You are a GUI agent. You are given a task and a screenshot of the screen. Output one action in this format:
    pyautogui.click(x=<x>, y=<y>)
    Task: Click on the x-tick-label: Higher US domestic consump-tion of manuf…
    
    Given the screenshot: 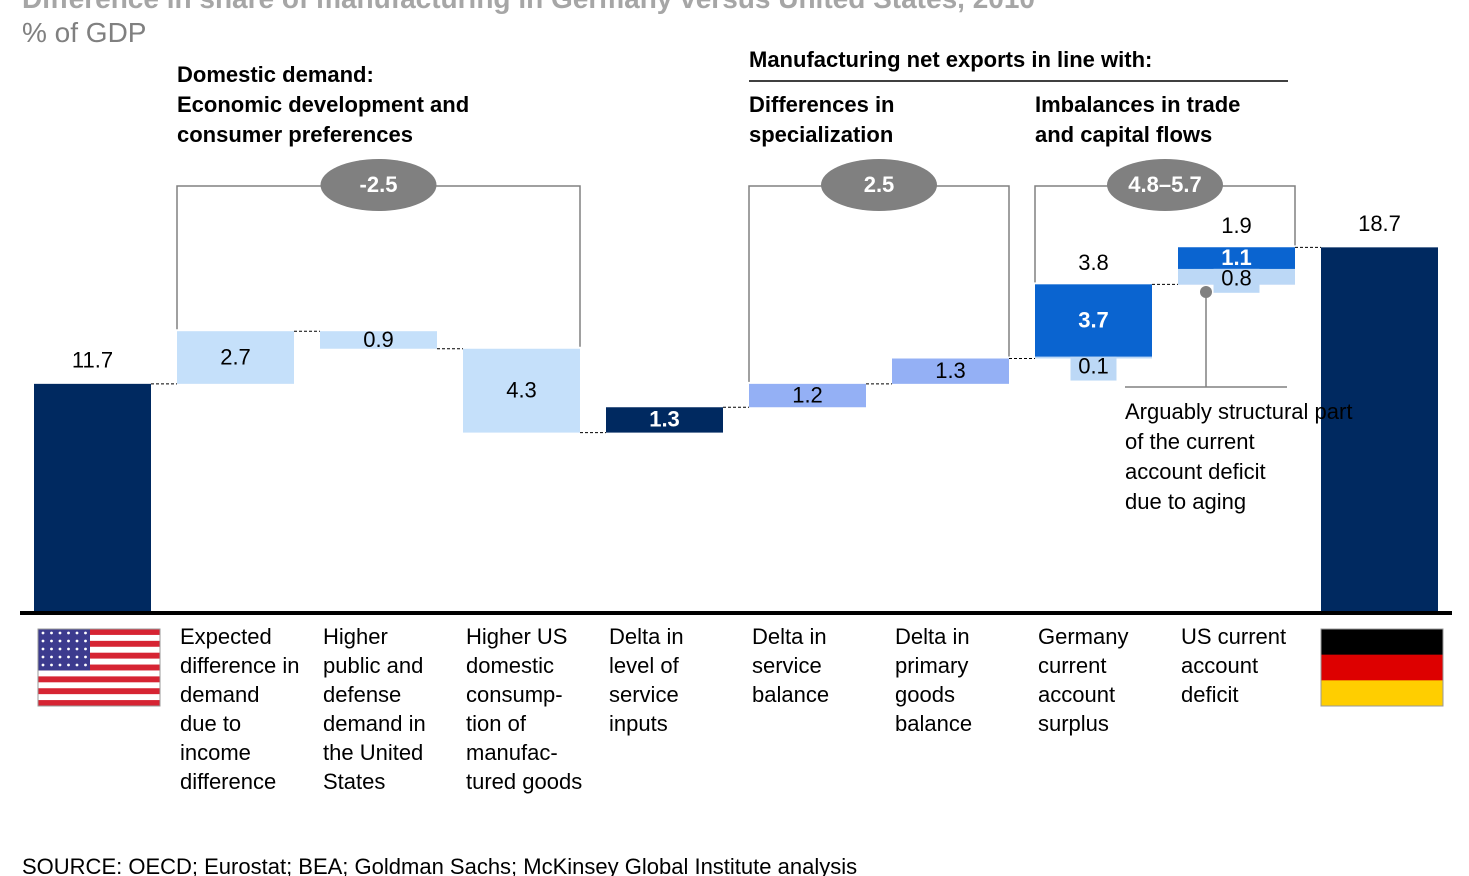 What is the action you would take?
    pyautogui.click(x=524, y=709)
    